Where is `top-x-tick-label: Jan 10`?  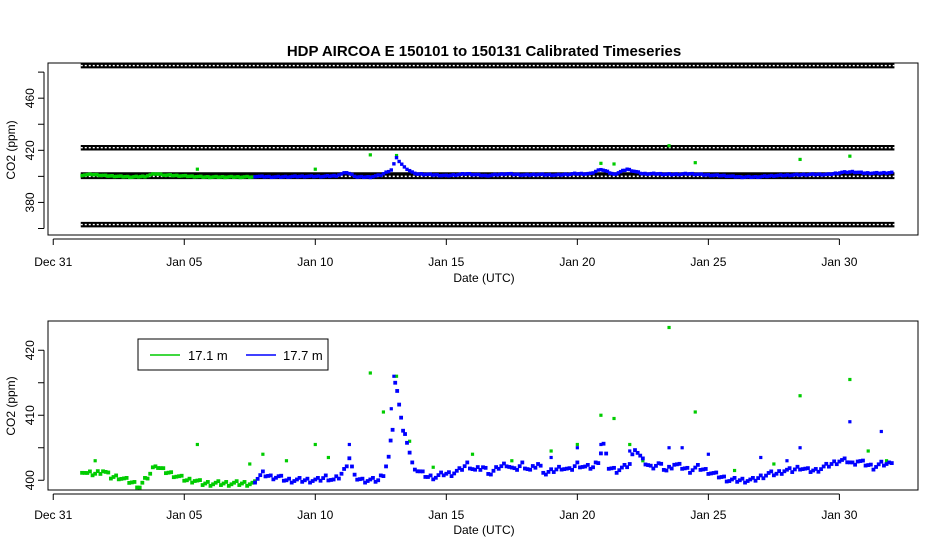
top-x-tick-label: Jan 10 is located at coordinates (315, 262).